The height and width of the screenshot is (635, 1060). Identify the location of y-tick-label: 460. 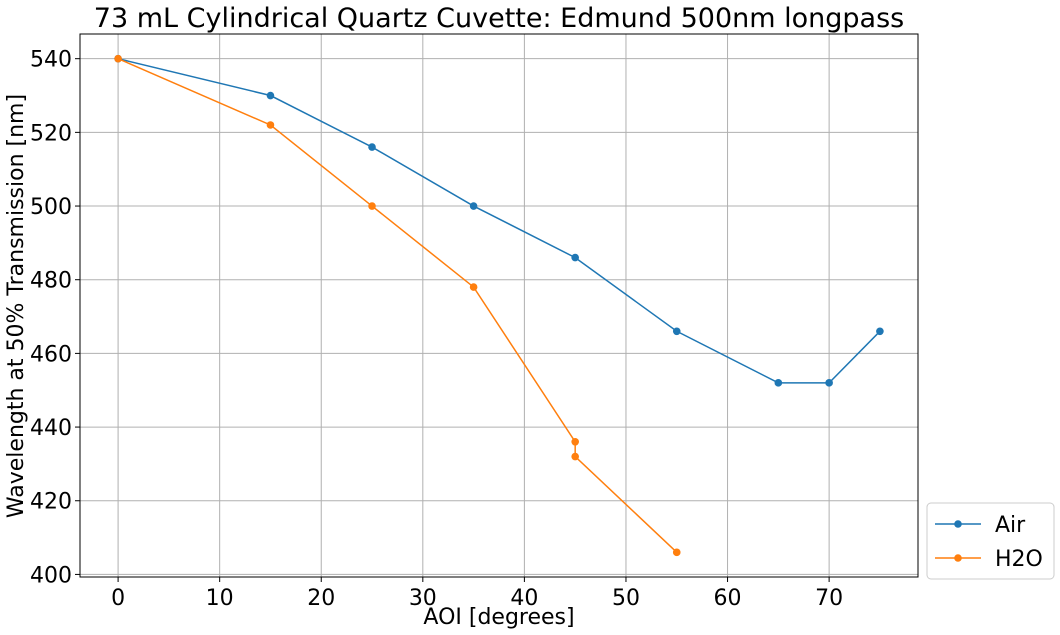
(51, 354).